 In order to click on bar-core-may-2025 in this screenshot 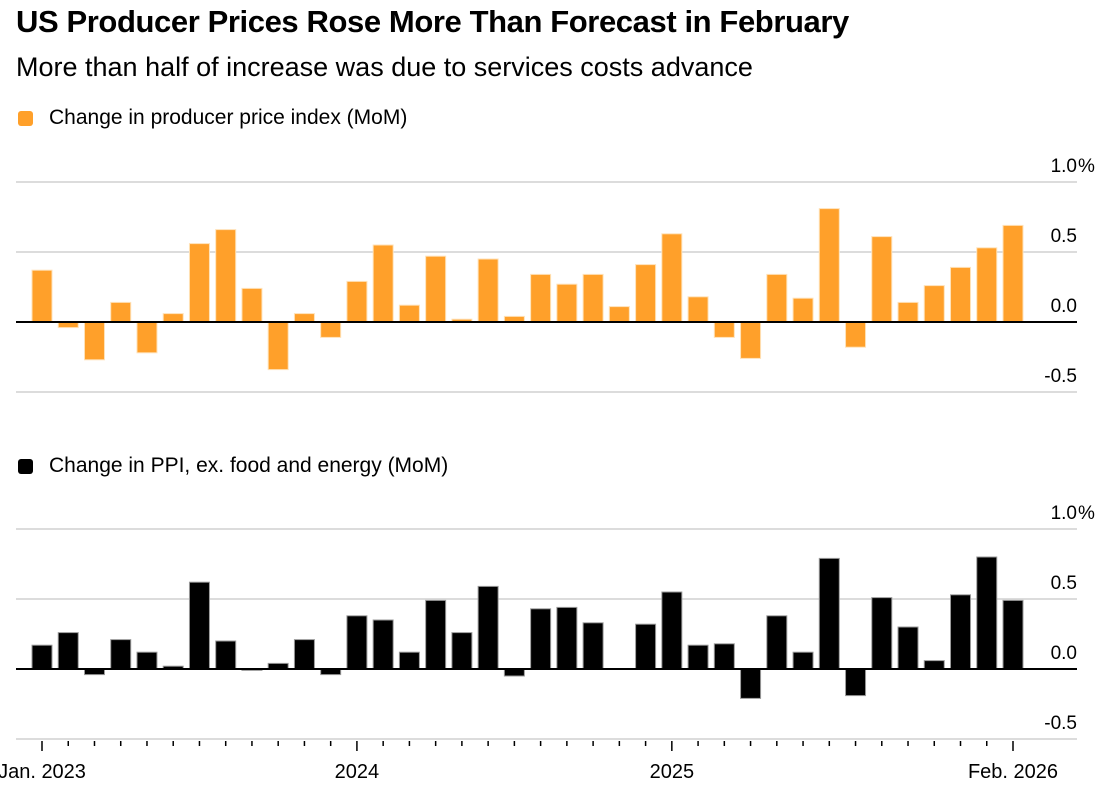, I will do `click(777, 642)`.